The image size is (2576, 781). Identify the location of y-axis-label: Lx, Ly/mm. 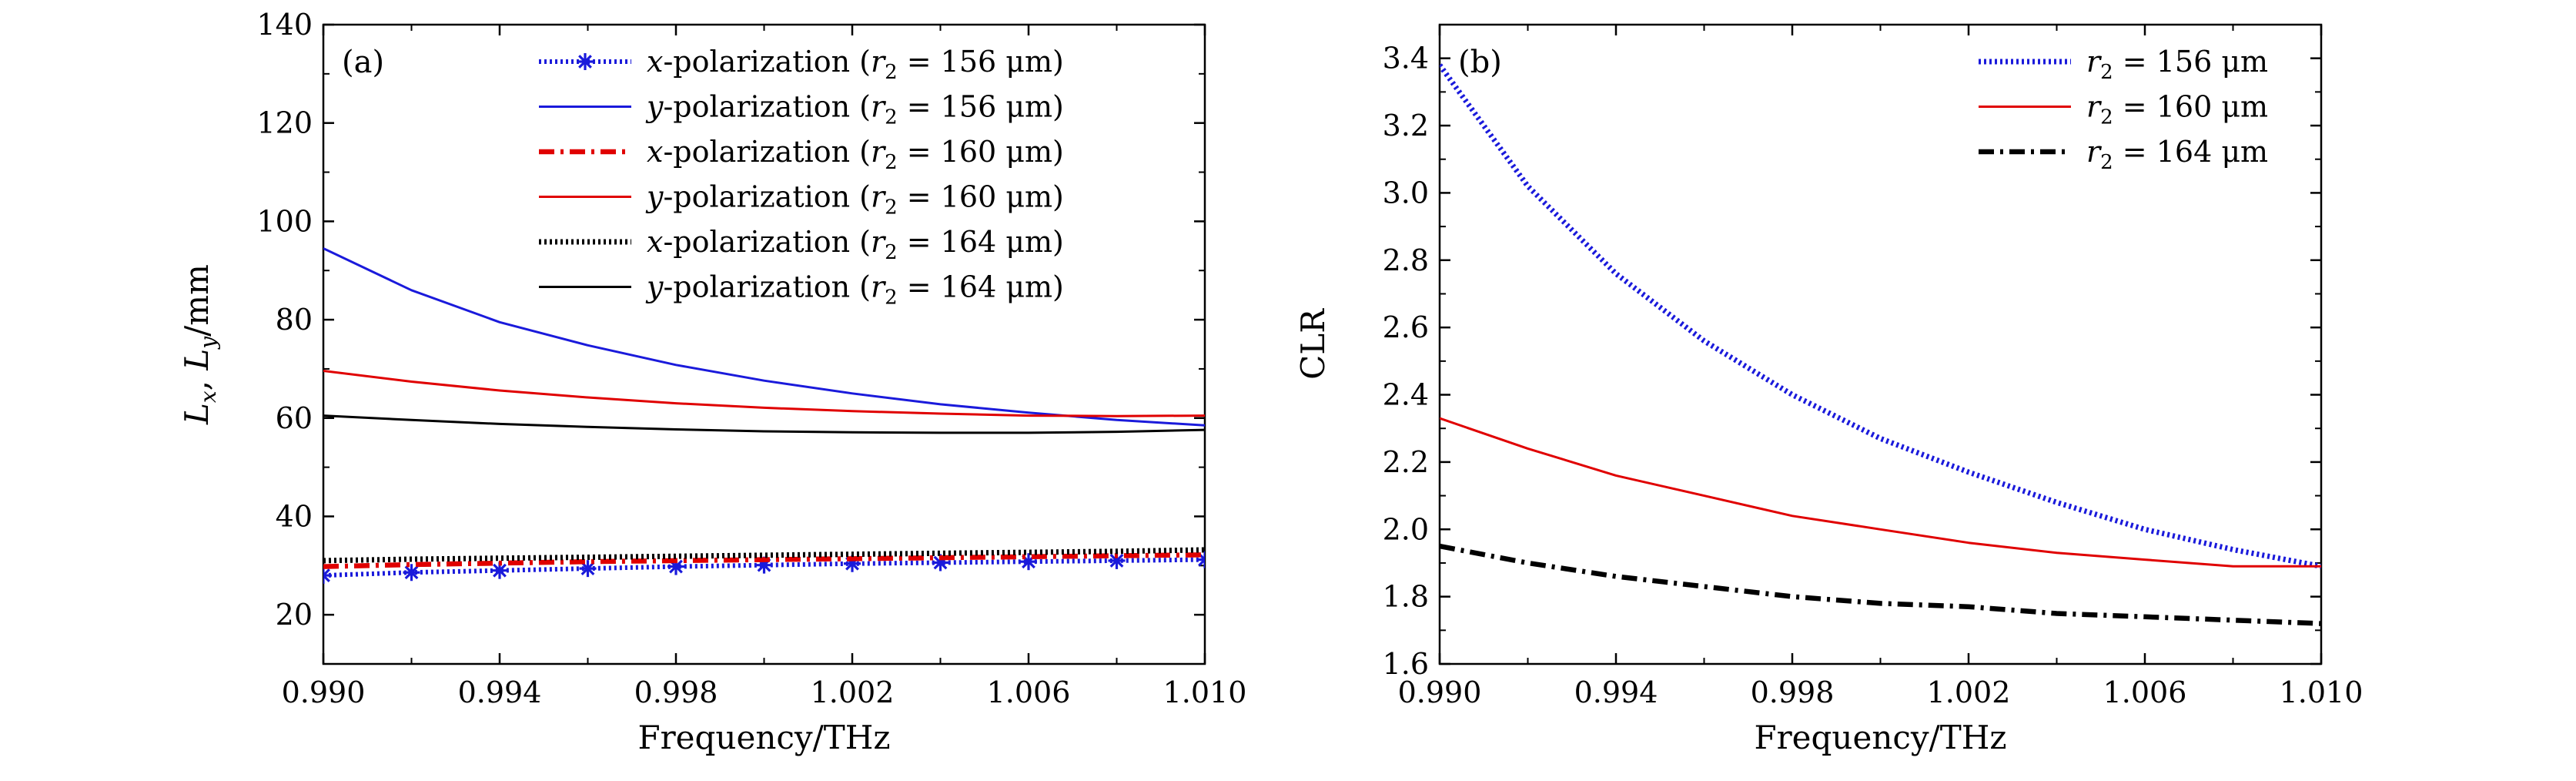
(200, 345).